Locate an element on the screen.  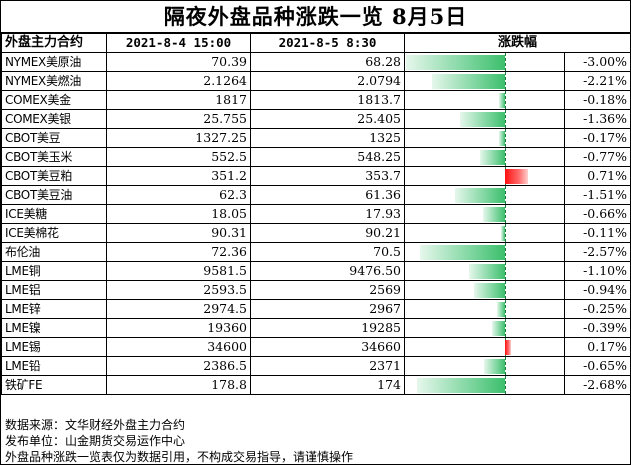
contract-name: LME铅 is located at coordinates (54, 366).